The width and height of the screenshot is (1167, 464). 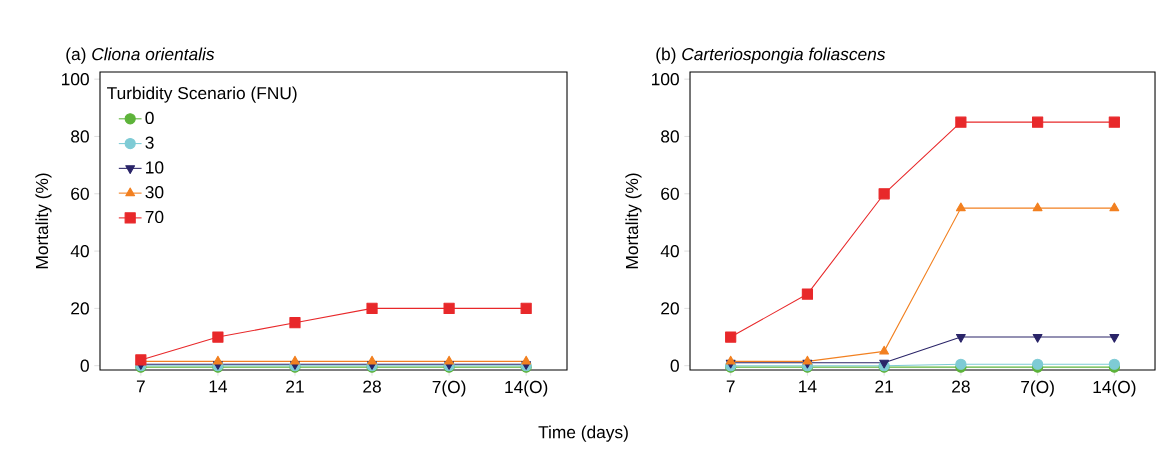 What do you see at coordinates (140, 55) in the screenshot?
I see `chart-title: (a) Cliona orientalis` at bounding box center [140, 55].